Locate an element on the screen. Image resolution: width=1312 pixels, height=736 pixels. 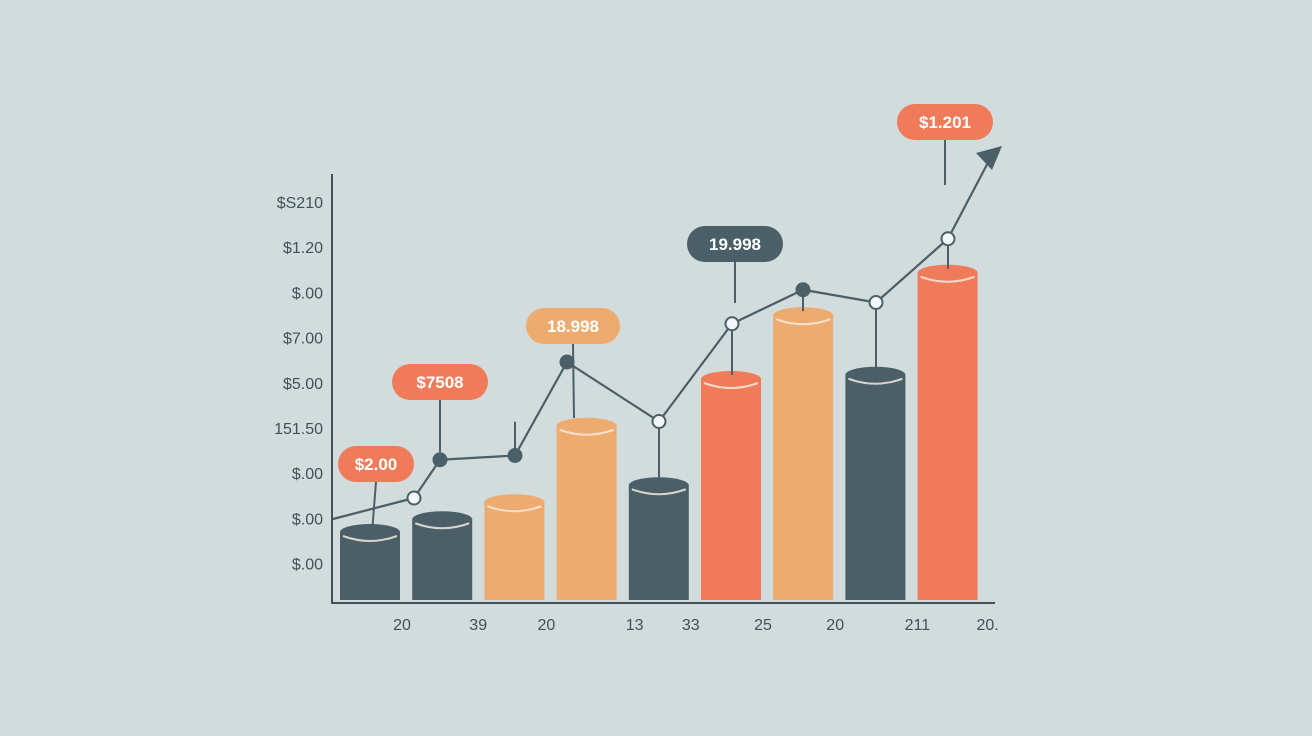
callout: $1.201 is located at coordinates (945, 144).